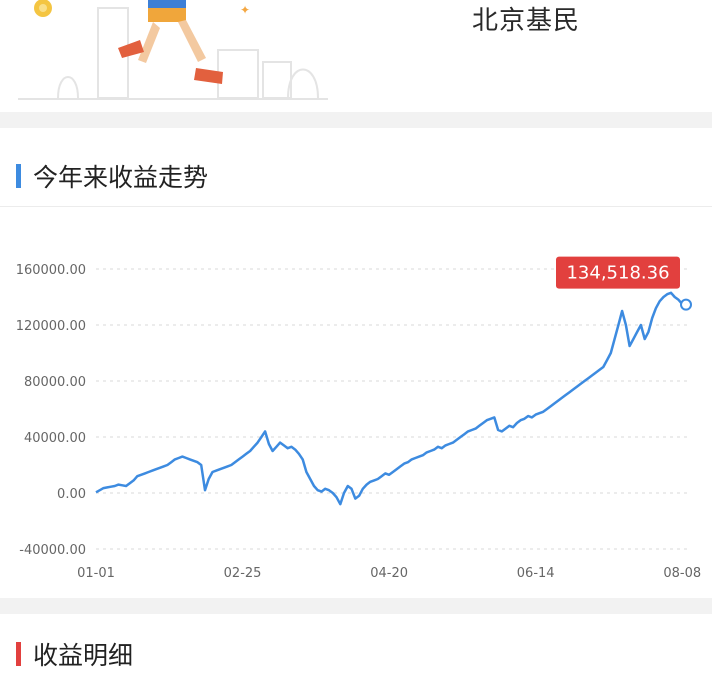  Describe the element at coordinates (55, 438) in the screenshot. I see `y-tick-label: 40000.00` at that location.